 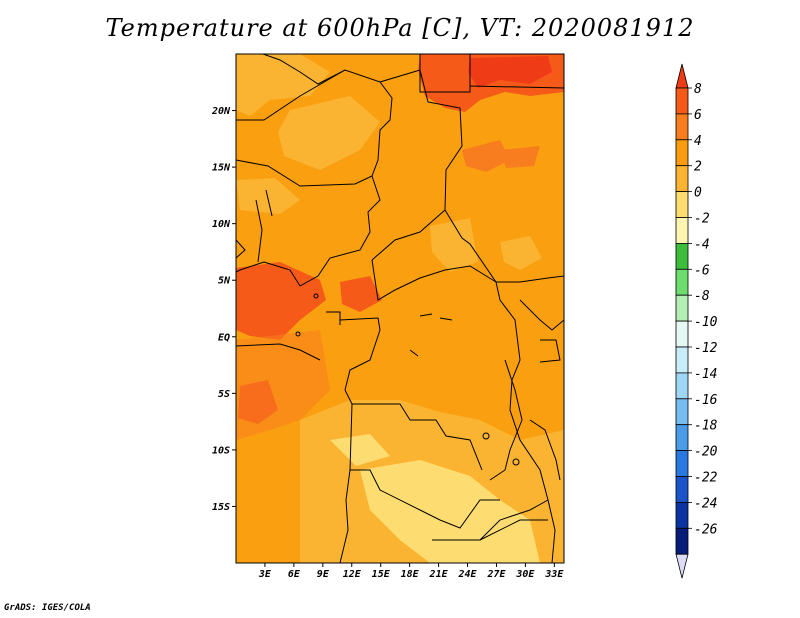 I want to click on x-tick-label: 12E, so click(x=352, y=574).